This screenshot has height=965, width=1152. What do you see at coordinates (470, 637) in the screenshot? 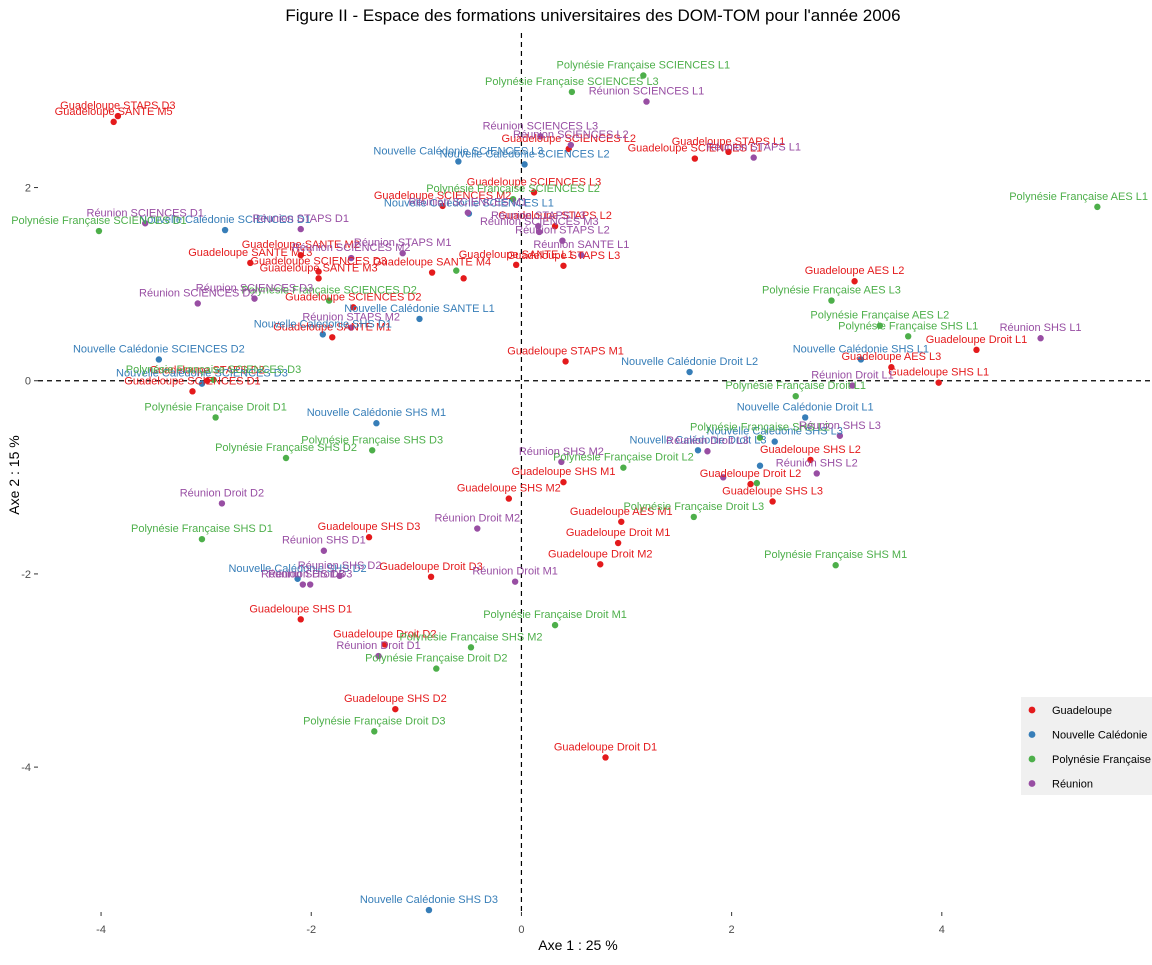
I see `point-label: Polynésie Française SHS M2` at bounding box center [470, 637].